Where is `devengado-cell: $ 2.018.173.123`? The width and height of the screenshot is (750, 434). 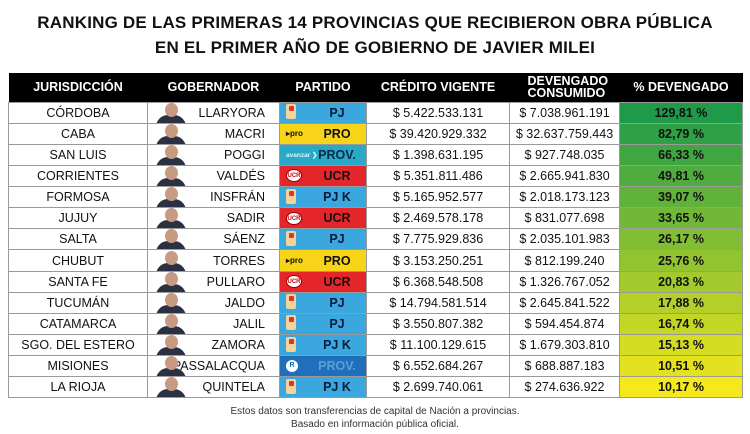 devengado-cell: $ 2.018.173.123 is located at coordinates (564, 197).